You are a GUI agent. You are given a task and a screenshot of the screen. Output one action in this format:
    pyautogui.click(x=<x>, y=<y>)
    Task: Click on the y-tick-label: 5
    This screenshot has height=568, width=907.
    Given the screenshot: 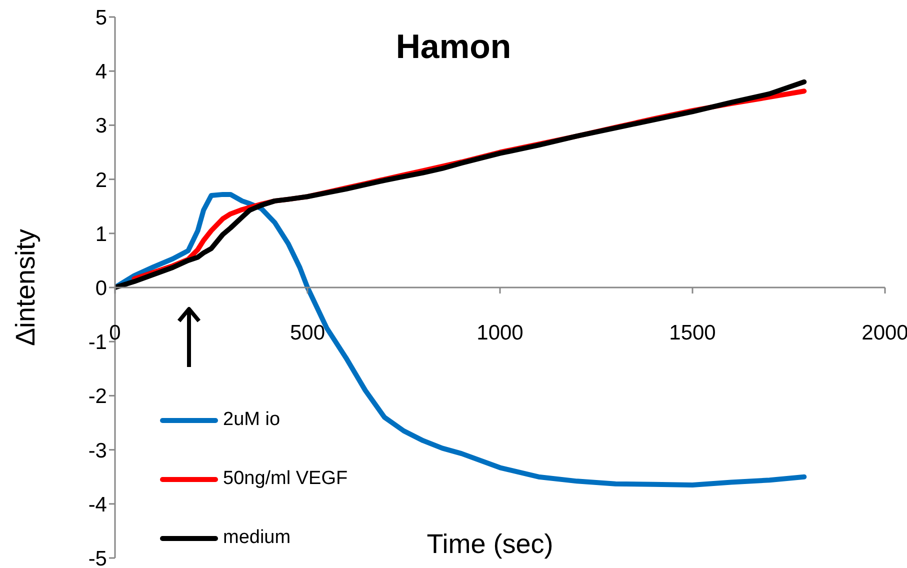 What is the action you would take?
    pyautogui.click(x=101, y=18)
    